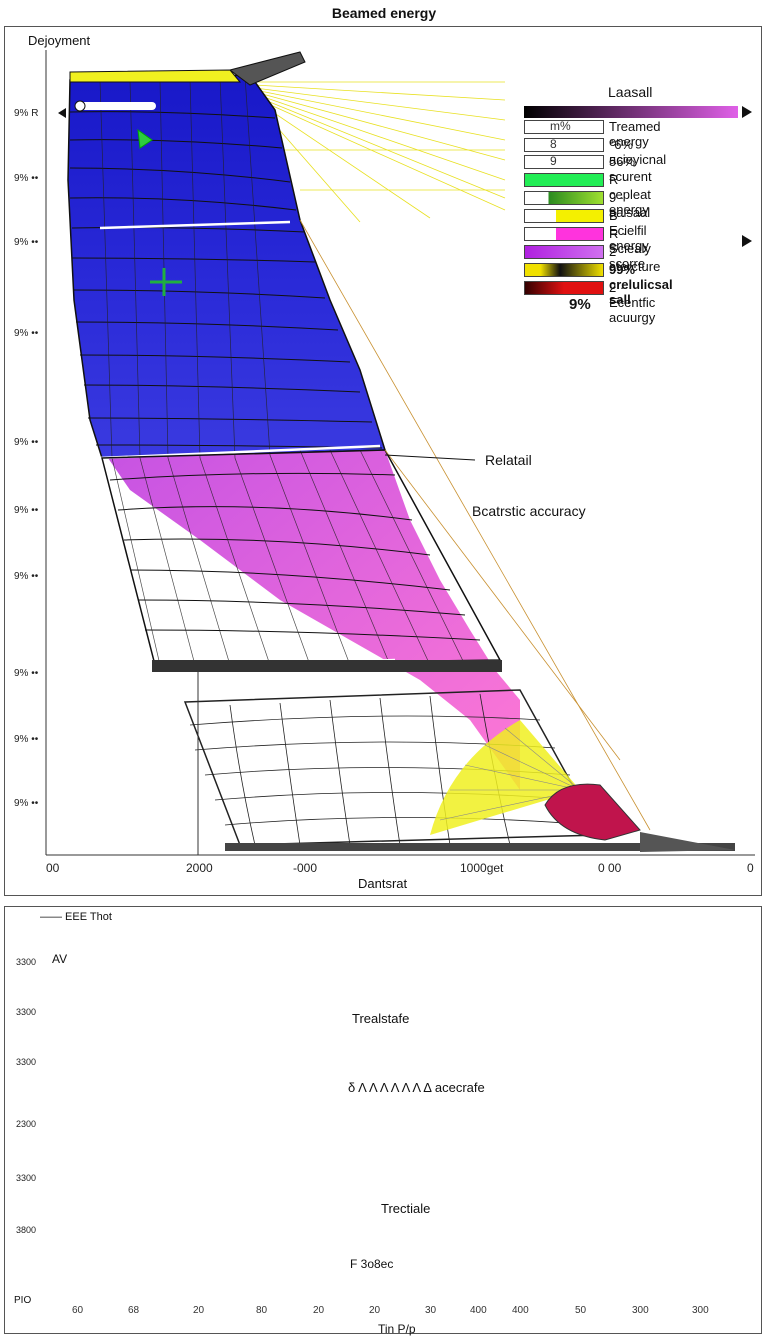 Image resolution: width=768 pixels, height=1344 pixels. Describe the element at coordinates (60, 959) in the screenshot. I see `bottom-top-left-label: AV` at that location.